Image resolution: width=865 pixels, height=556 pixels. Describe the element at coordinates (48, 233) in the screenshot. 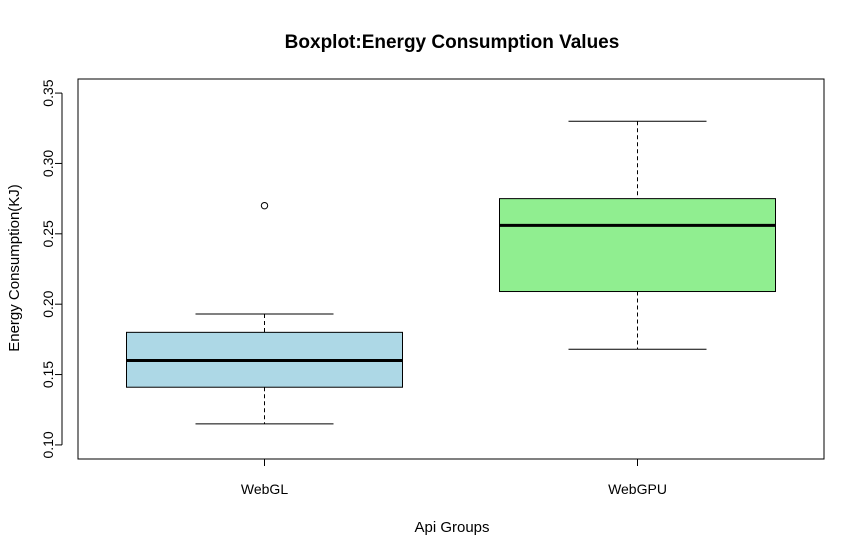

I see `y-tick-label: 0.25` at that location.